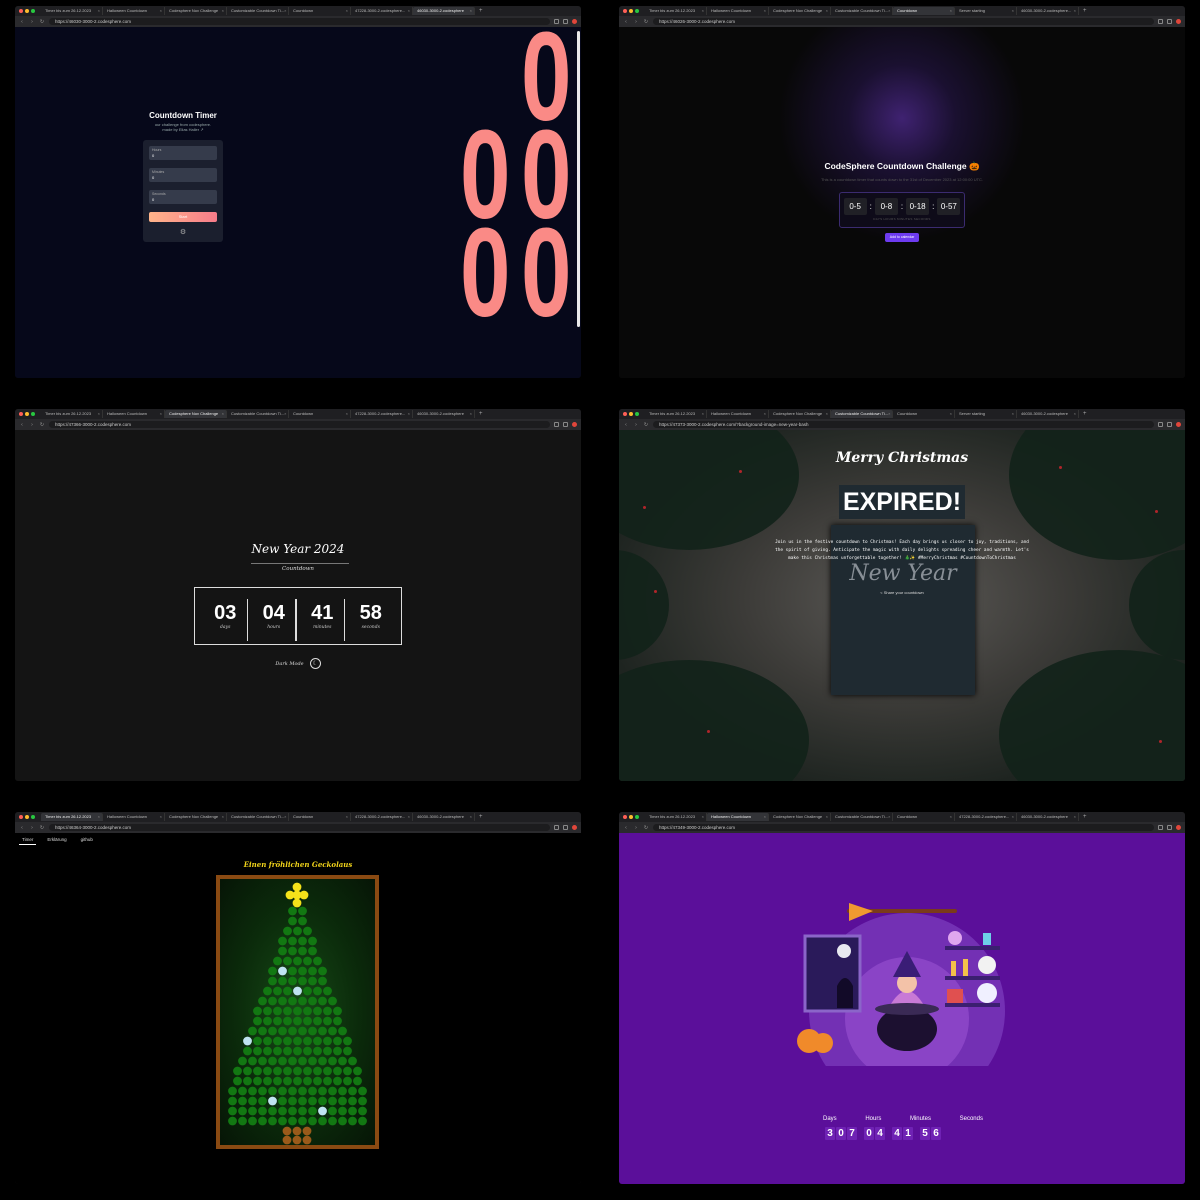 Image resolution: width=1200 pixels, height=1200 pixels. Describe the element at coordinates (924, 11) in the screenshot. I see `browser-tab-active: Countdown ×` at that location.